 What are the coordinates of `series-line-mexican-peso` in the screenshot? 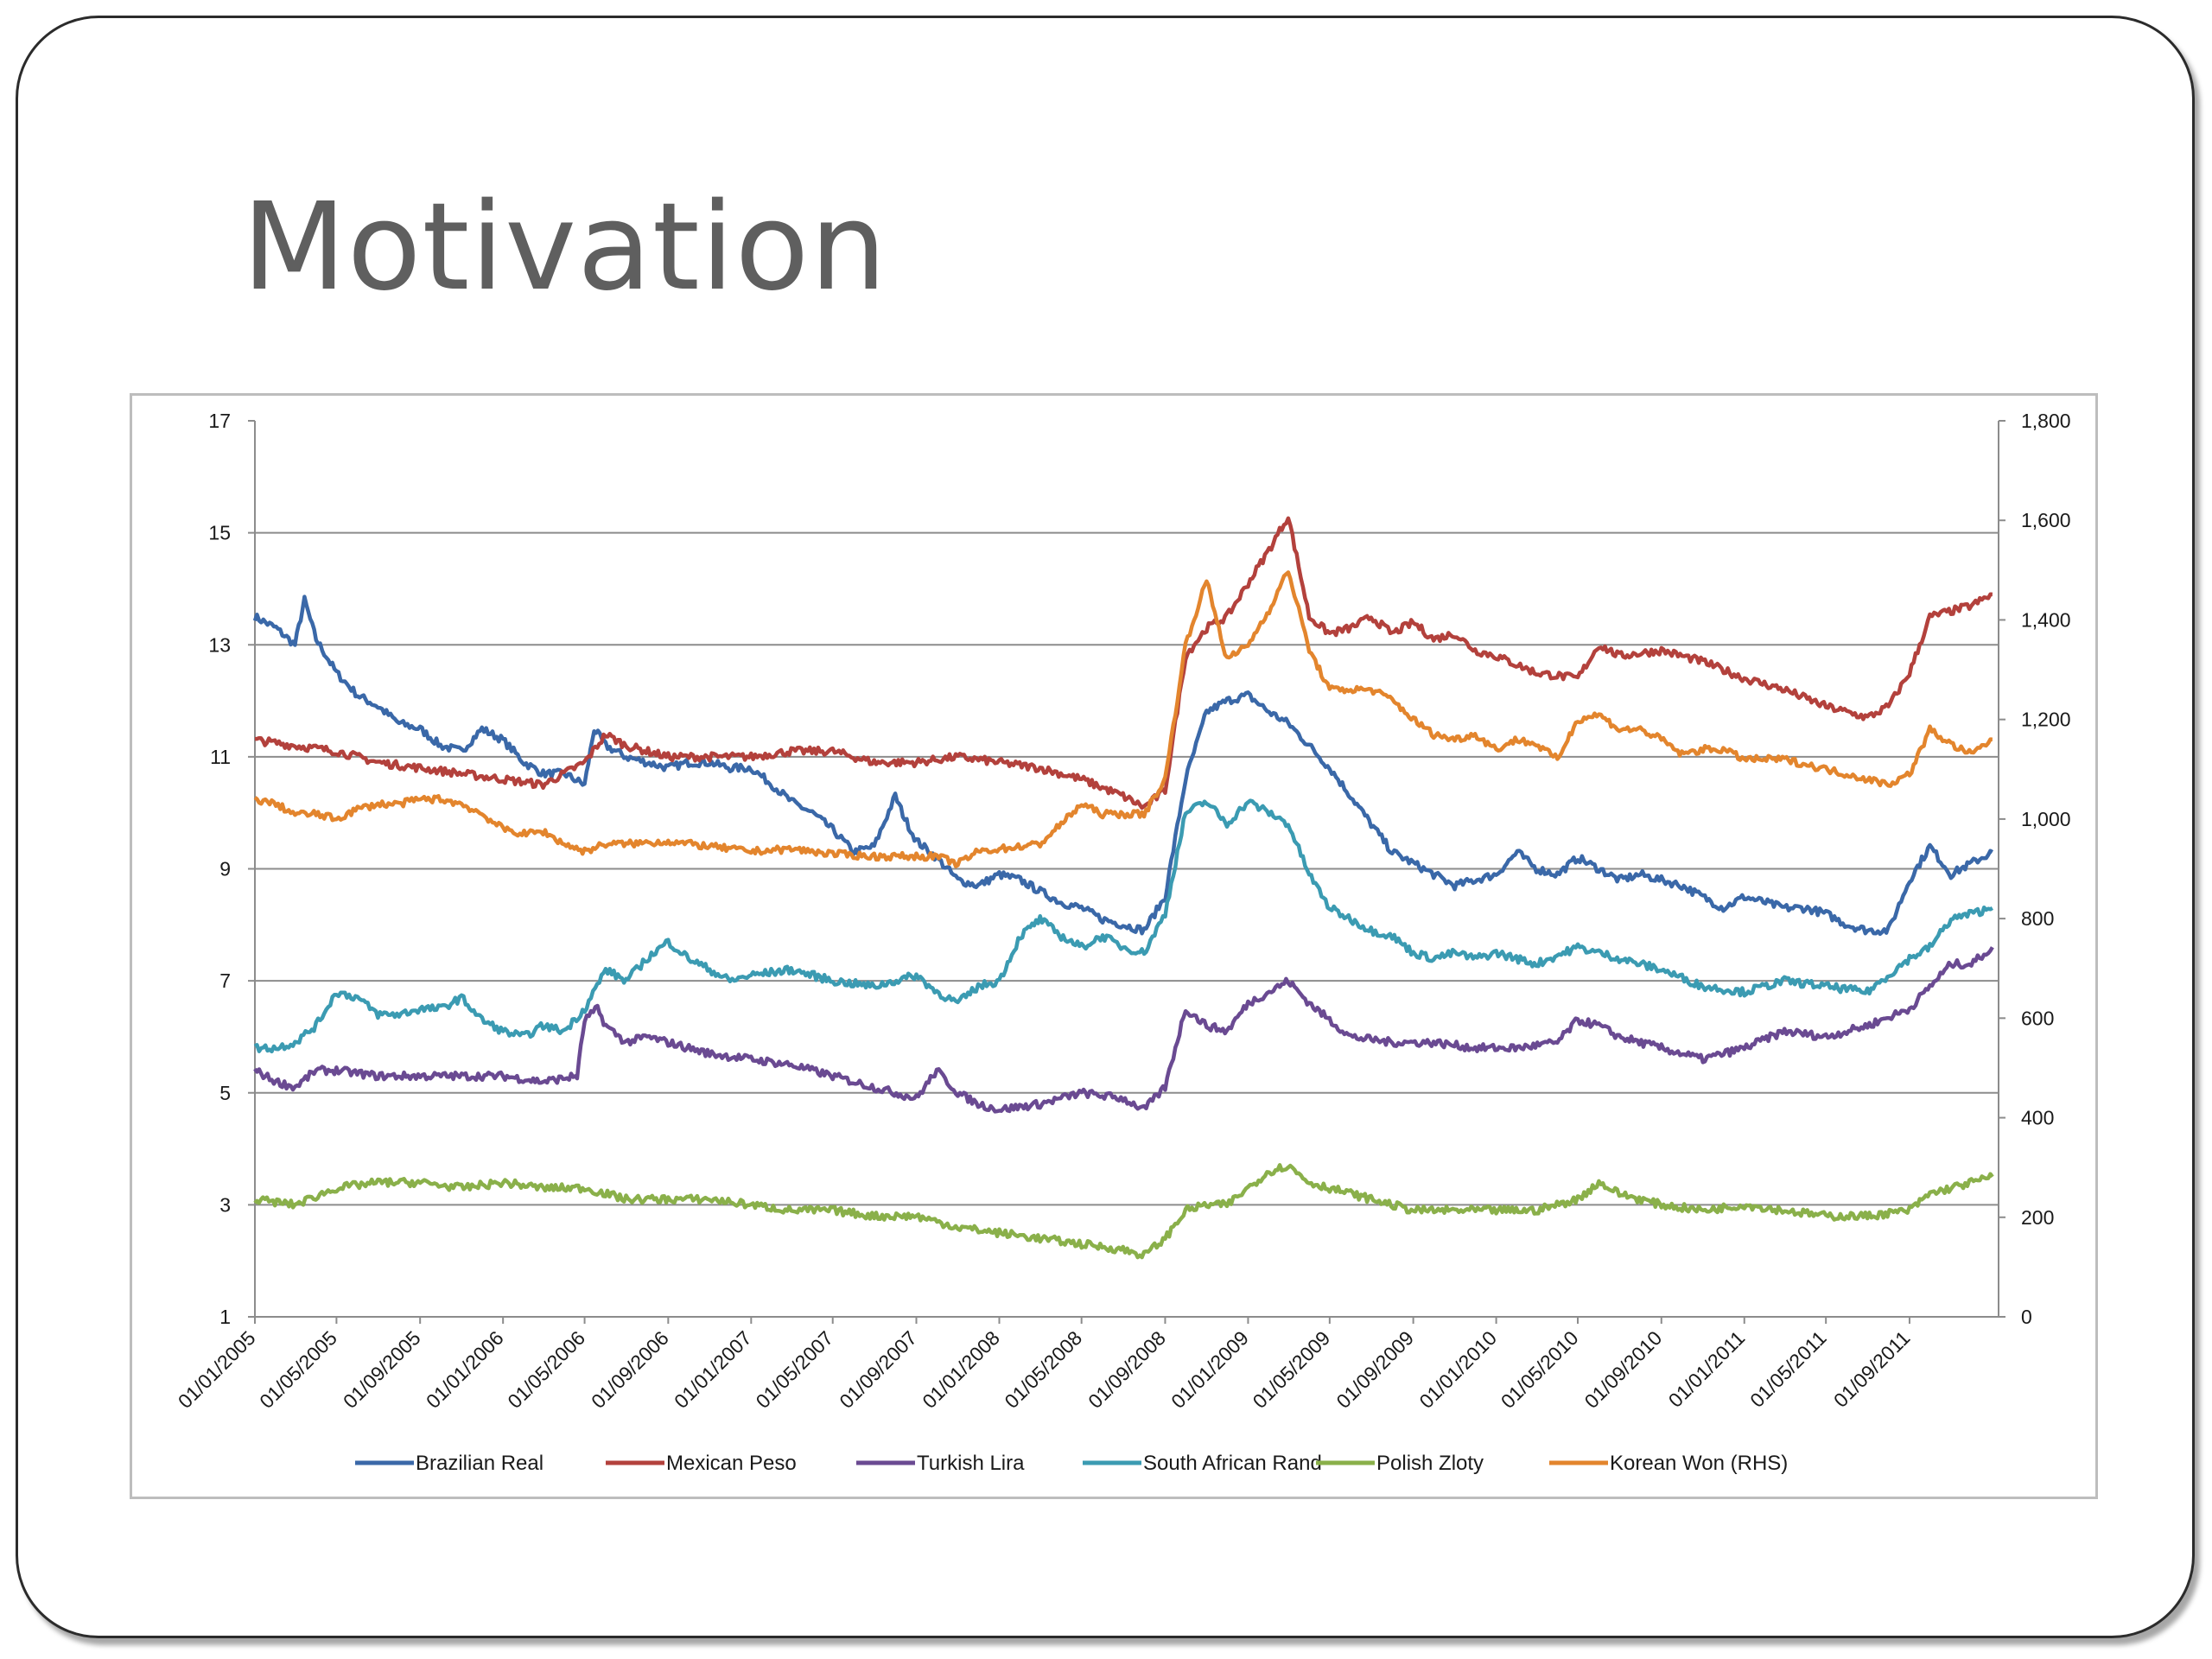 It's located at (1124, 663).